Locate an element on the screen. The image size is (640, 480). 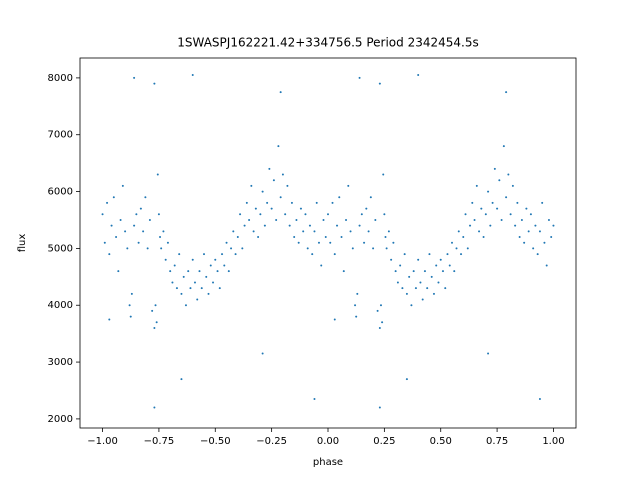
y-tick-label: 3000 is located at coordinates (60, 362).